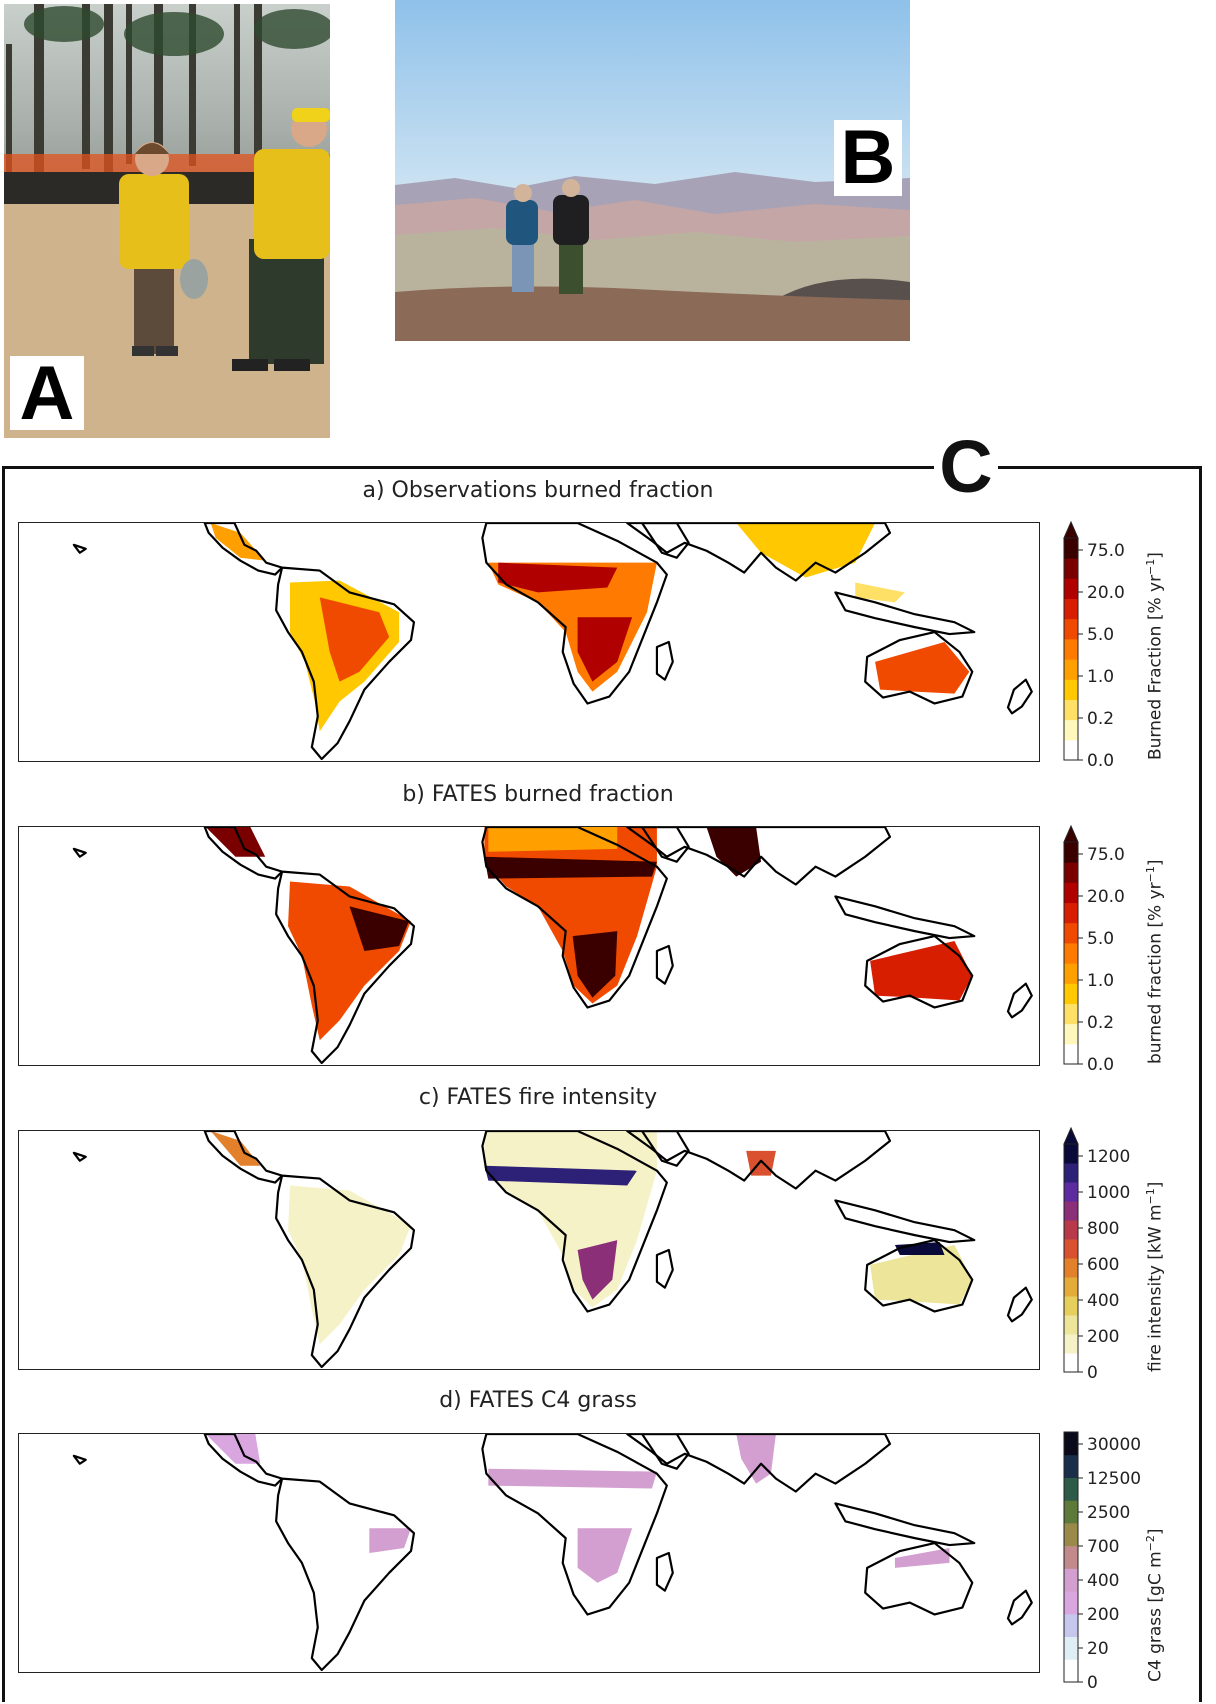 The height and width of the screenshot is (1704, 1216). I want to click on map-3-coastline-africa, so click(574, 1525).